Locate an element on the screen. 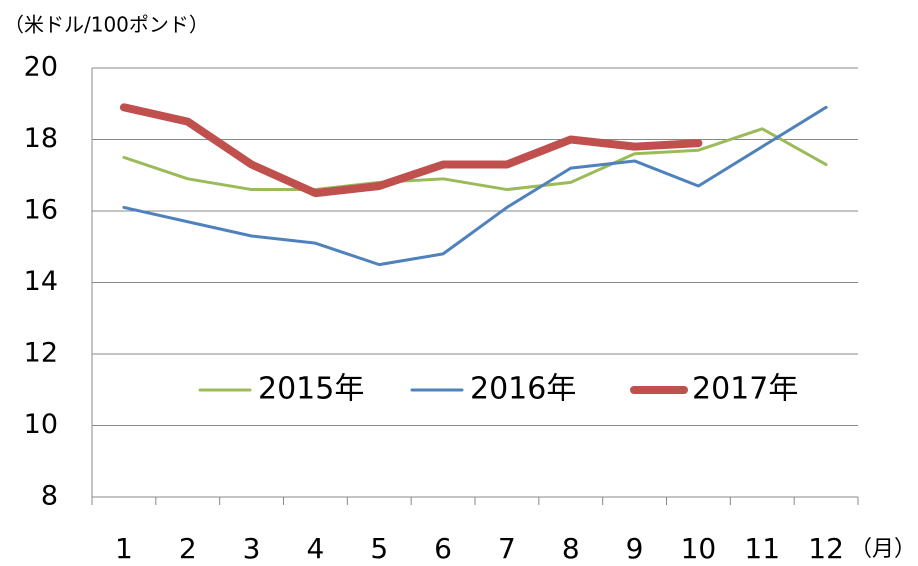  x-tick-label: 4 is located at coordinates (316, 548).